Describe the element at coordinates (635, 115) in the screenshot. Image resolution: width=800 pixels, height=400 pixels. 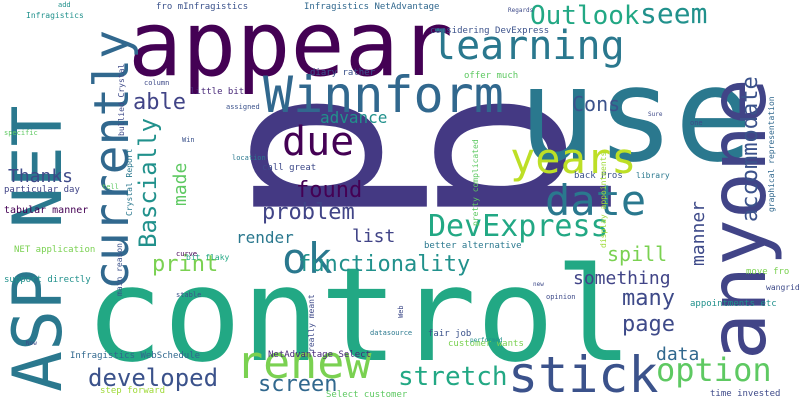
I see `cloud-word: use` at that location.